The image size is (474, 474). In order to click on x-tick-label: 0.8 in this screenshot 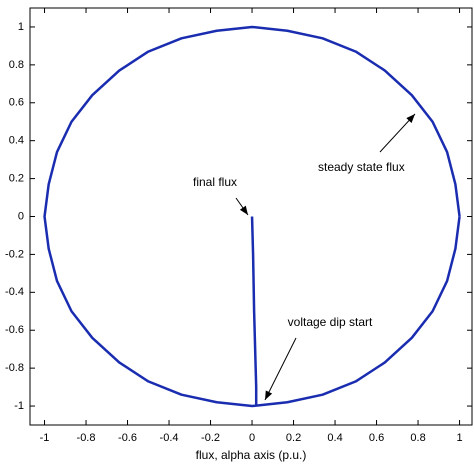, I will do `click(417, 438)`.